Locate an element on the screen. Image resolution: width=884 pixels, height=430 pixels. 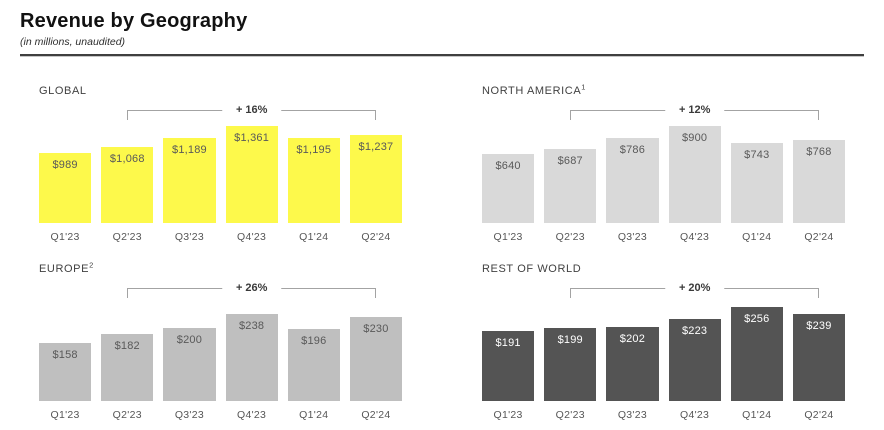
bar-q1-24: $256 is located at coordinates (756, 354).